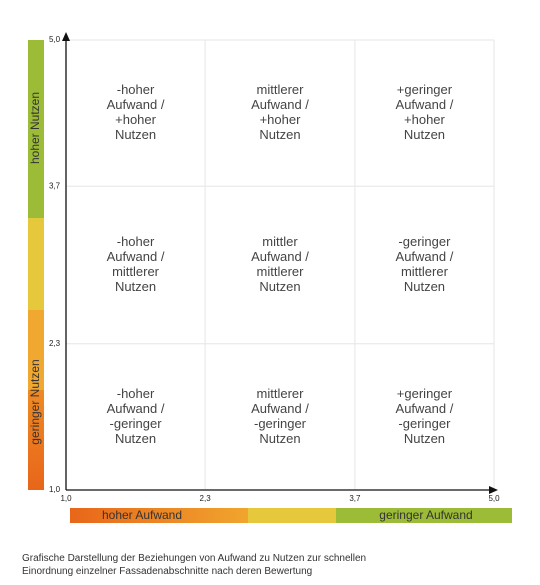  Describe the element at coordinates (355, 498) in the screenshot. I see `x-tick-label: 3,7` at that location.